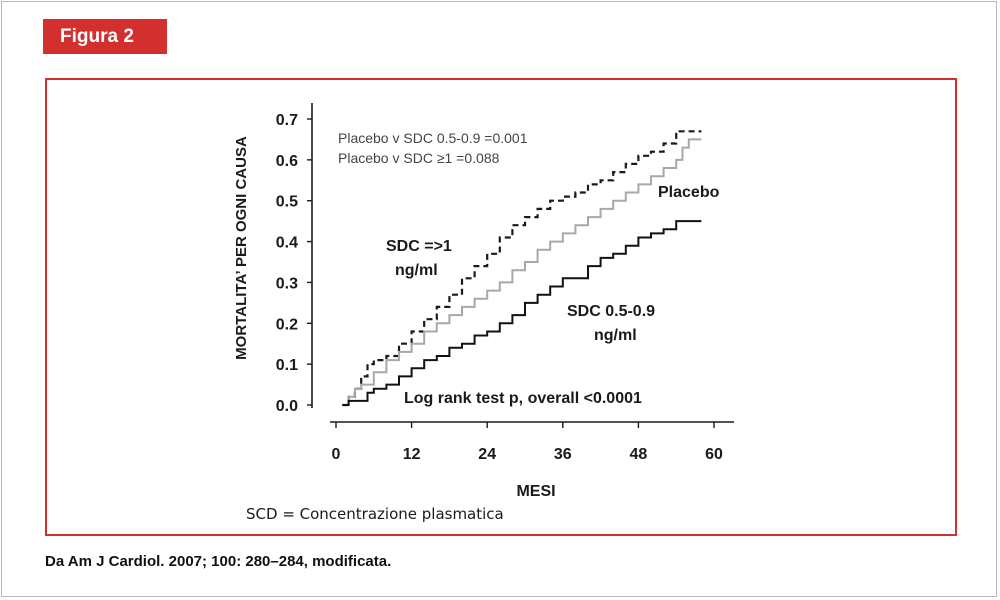 The width and height of the screenshot is (1000, 600). What do you see at coordinates (287, 243) in the screenshot?
I see `y-tick-label: 0.4` at bounding box center [287, 243].